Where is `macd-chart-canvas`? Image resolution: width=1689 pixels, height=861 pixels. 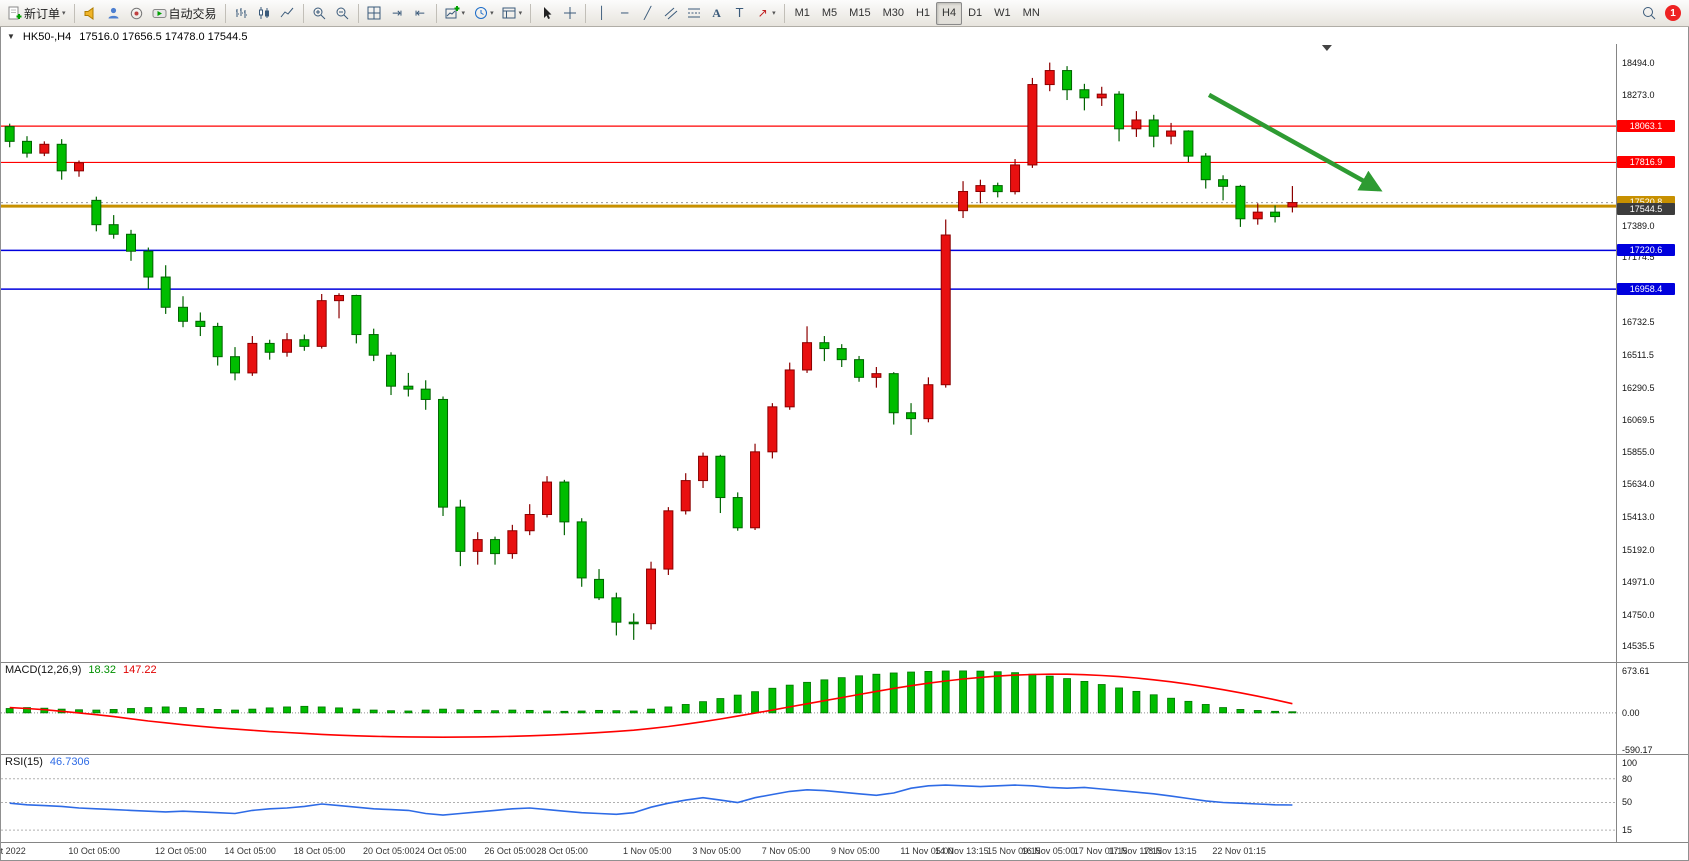 macd-chart-canvas is located at coordinates (808, 708).